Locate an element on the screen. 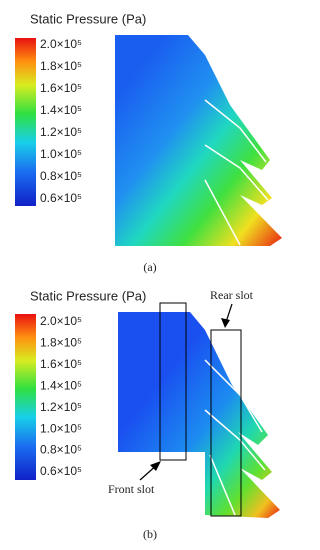  caption: (a) is located at coordinates (149, 267).